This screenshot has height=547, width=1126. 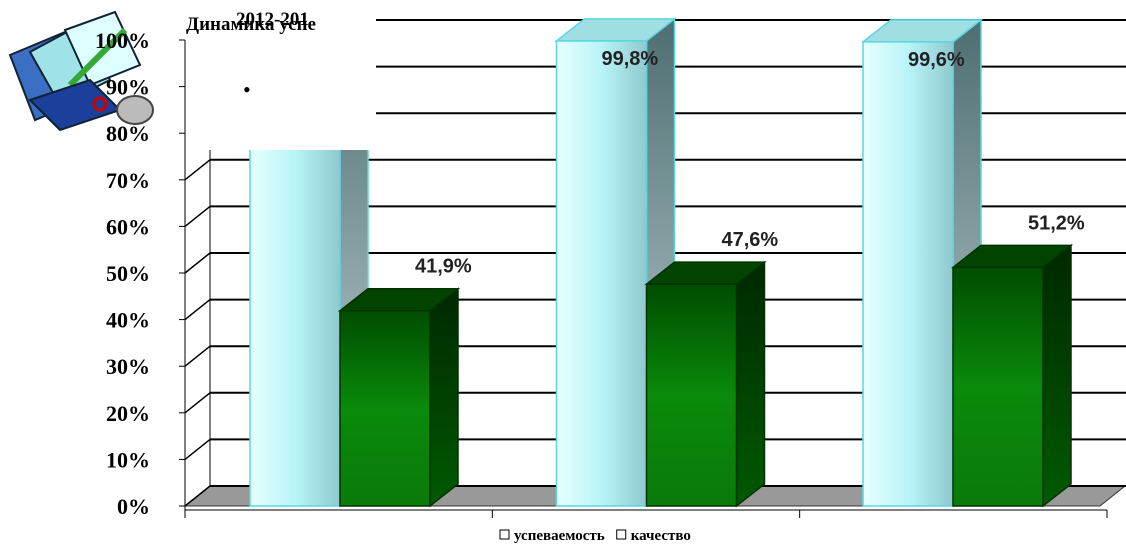 I want to click on y-tick-label: 30%, so click(x=128, y=366).